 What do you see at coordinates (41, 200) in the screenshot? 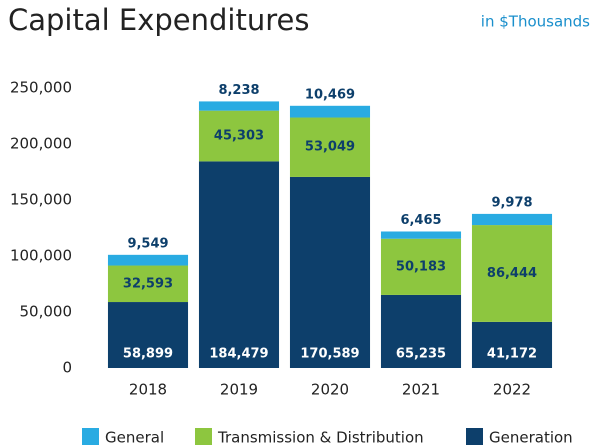
I see `y-tick-label: 150,000` at bounding box center [41, 200].